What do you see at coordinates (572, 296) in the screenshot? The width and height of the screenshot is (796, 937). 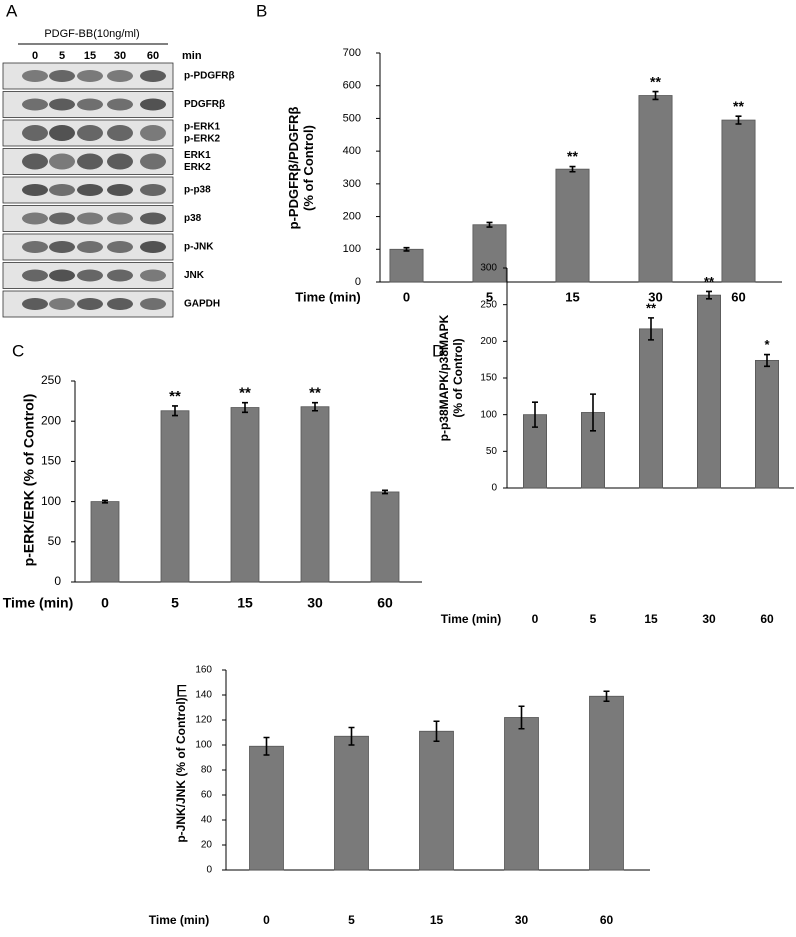 I see `x-tick-label: 15` at bounding box center [572, 296].